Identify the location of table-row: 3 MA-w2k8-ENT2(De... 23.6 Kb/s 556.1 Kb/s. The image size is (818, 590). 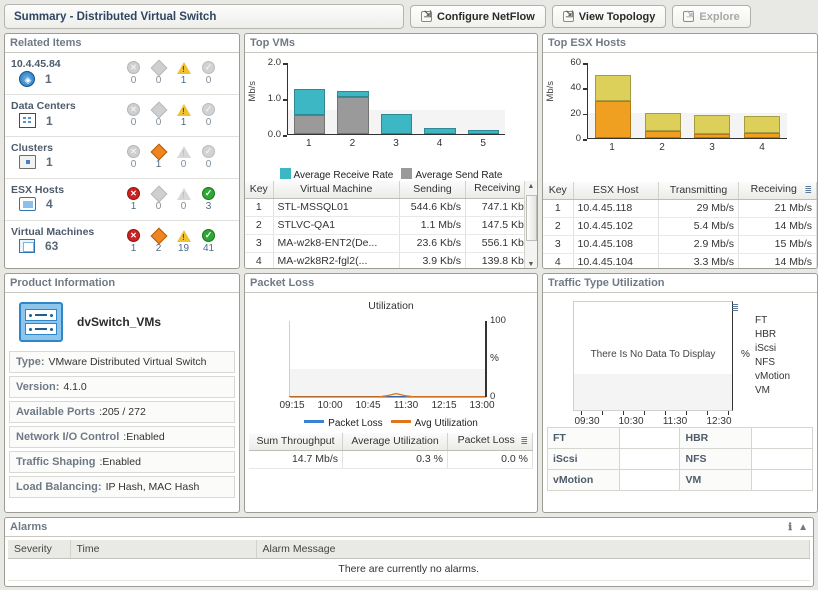
(391, 243).